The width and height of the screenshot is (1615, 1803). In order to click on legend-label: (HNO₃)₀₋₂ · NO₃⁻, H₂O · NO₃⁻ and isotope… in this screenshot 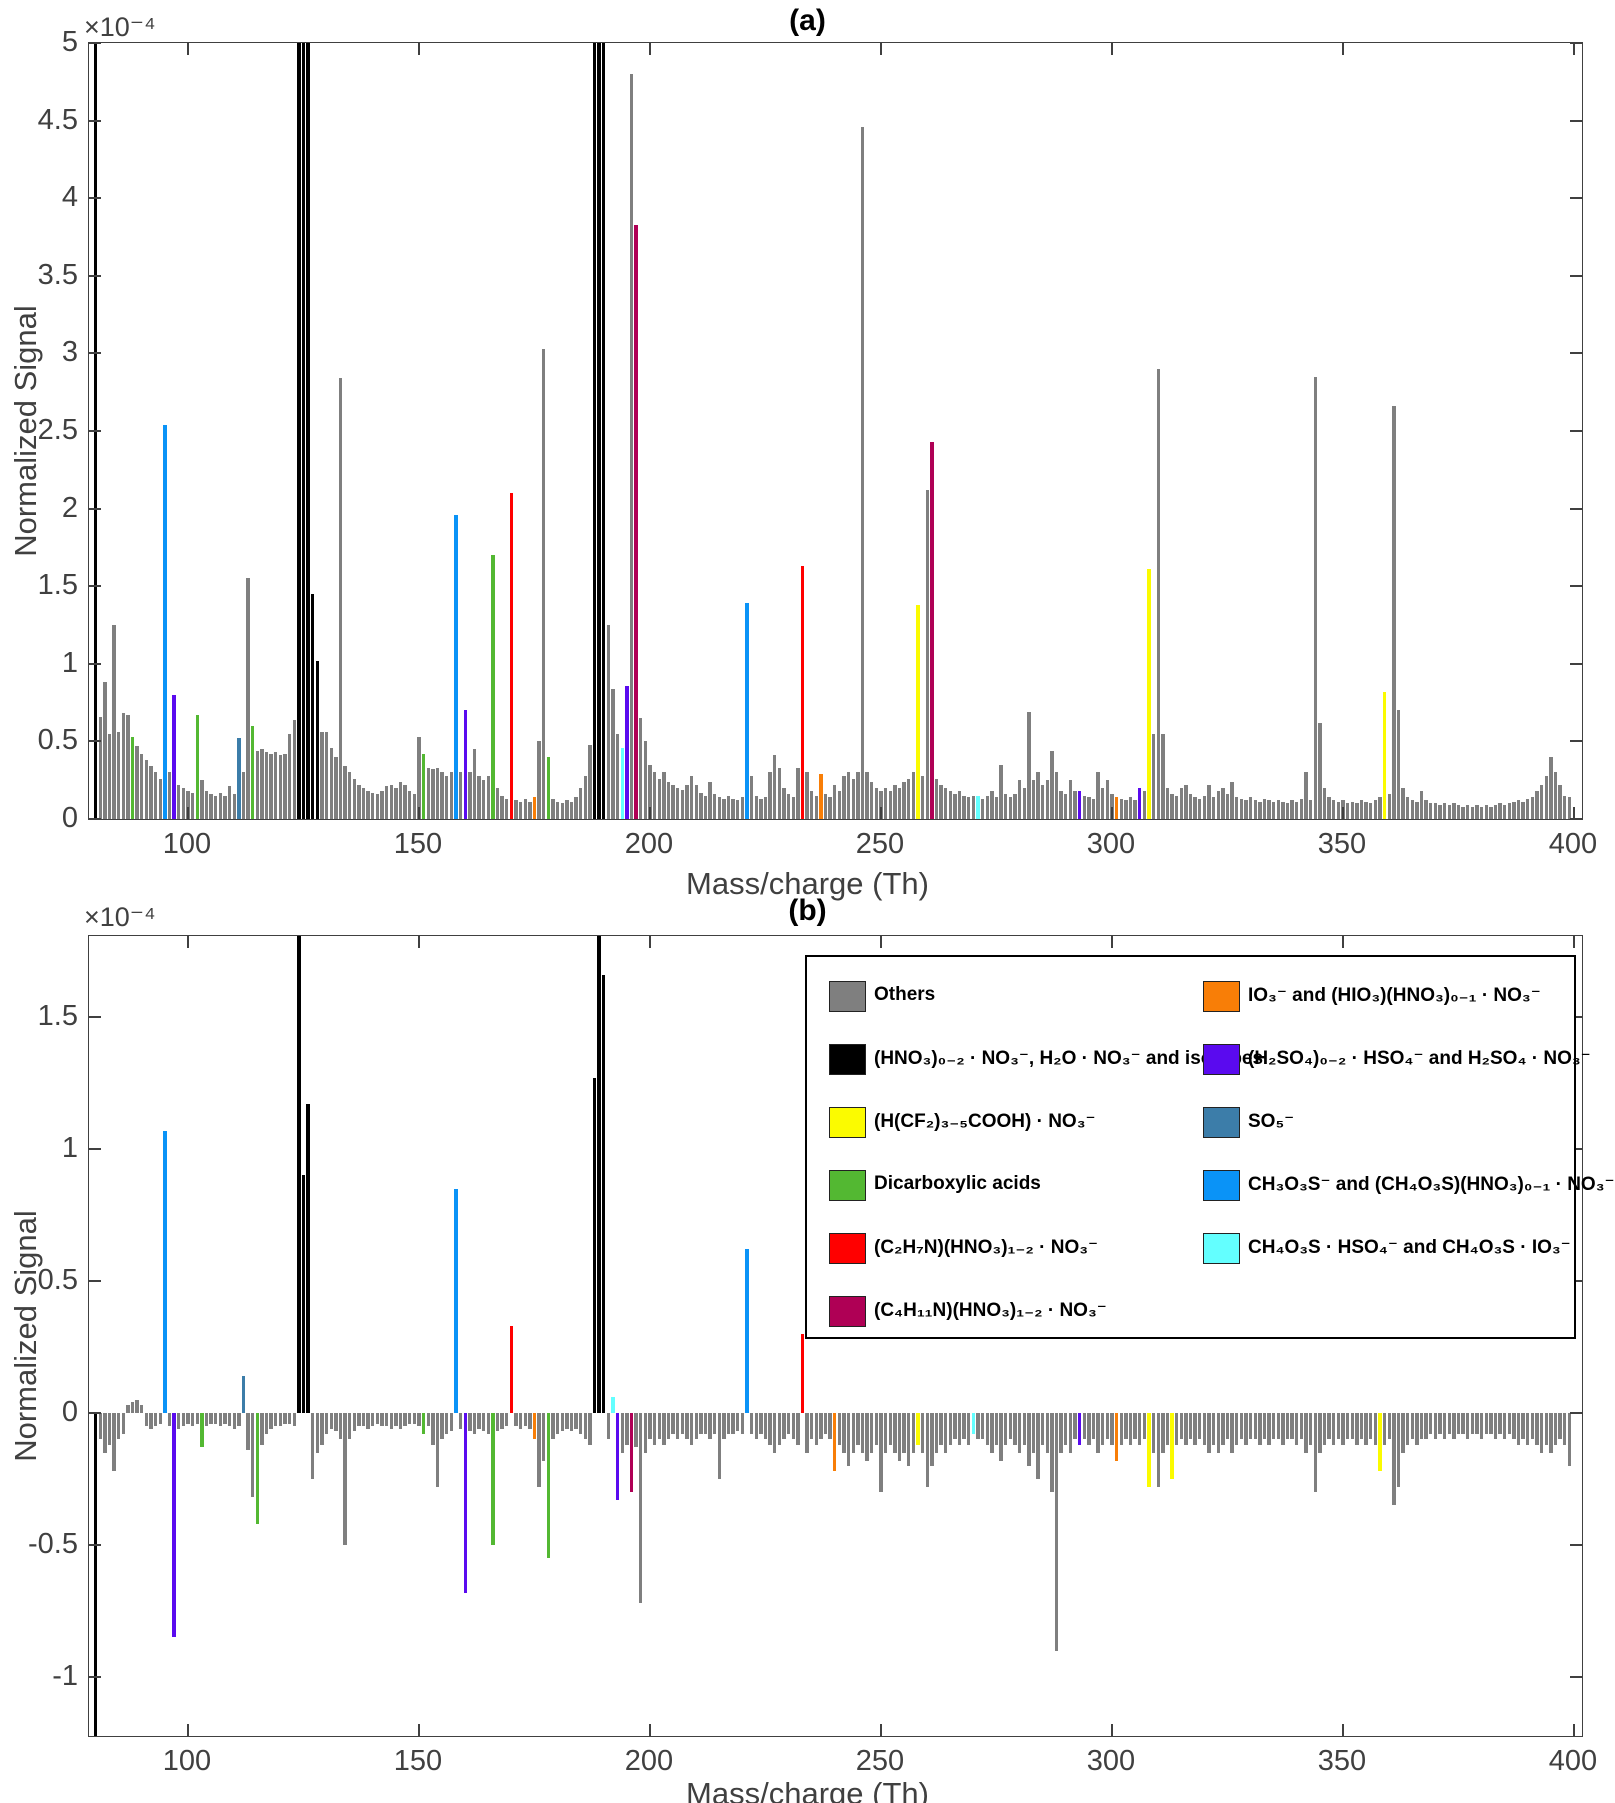, I will do `click(1069, 1058)`.